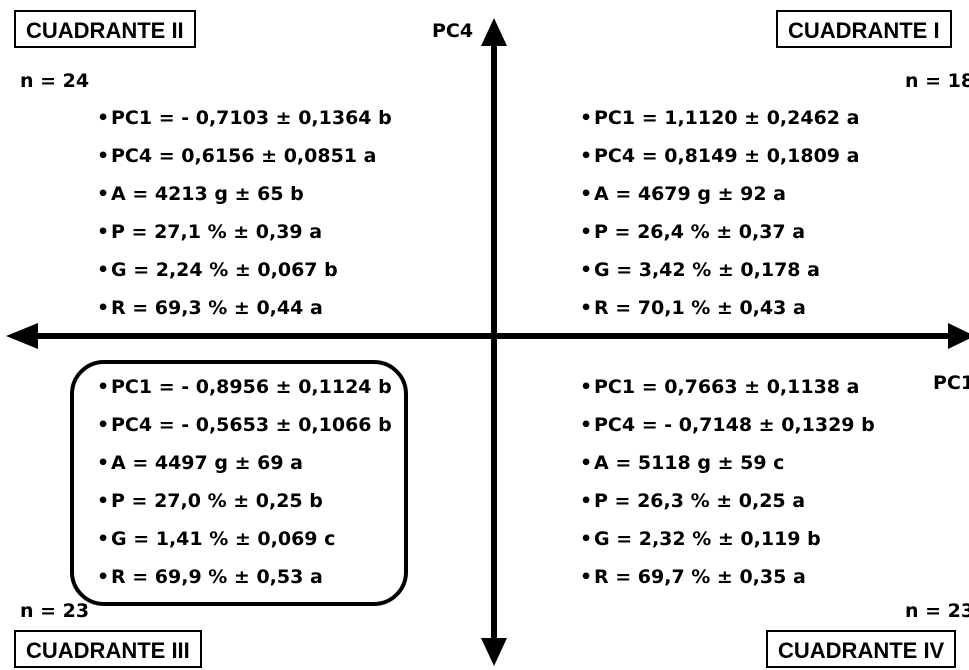 This screenshot has height=670, width=969. I want to click on stat-item: •P = 26,3 % ± 0,25 a, so click(693, 501).